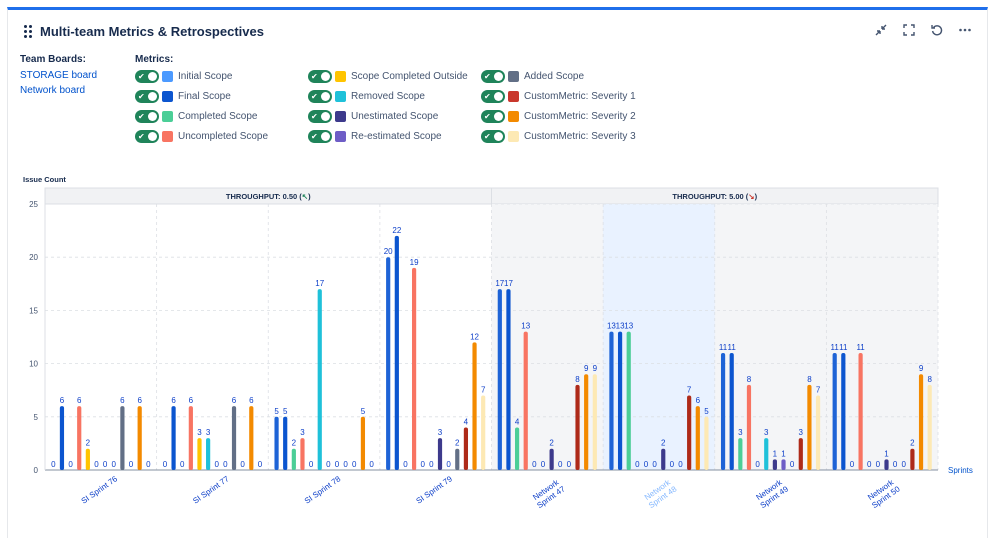  What do you see at coordinates (909, 30) in the screenshot?
I see `fullscreen-icon` at bounding box center [909, 30].